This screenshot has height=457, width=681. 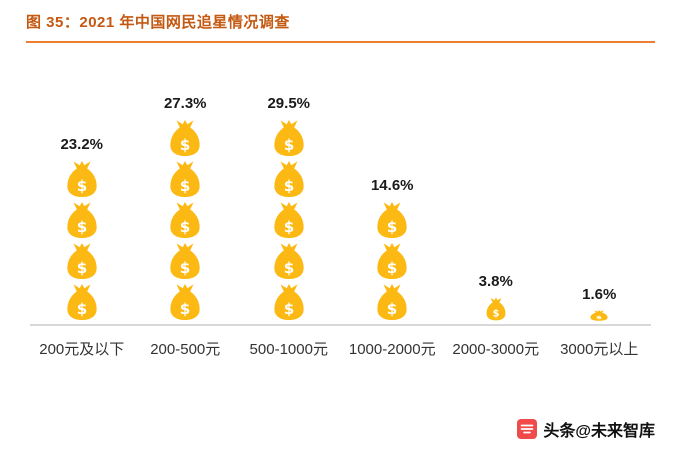 What do you see at coordinates (289, 103) in the screenshot?
I see `bar-value-label: 29.5%` at bounding box center [289, 103].